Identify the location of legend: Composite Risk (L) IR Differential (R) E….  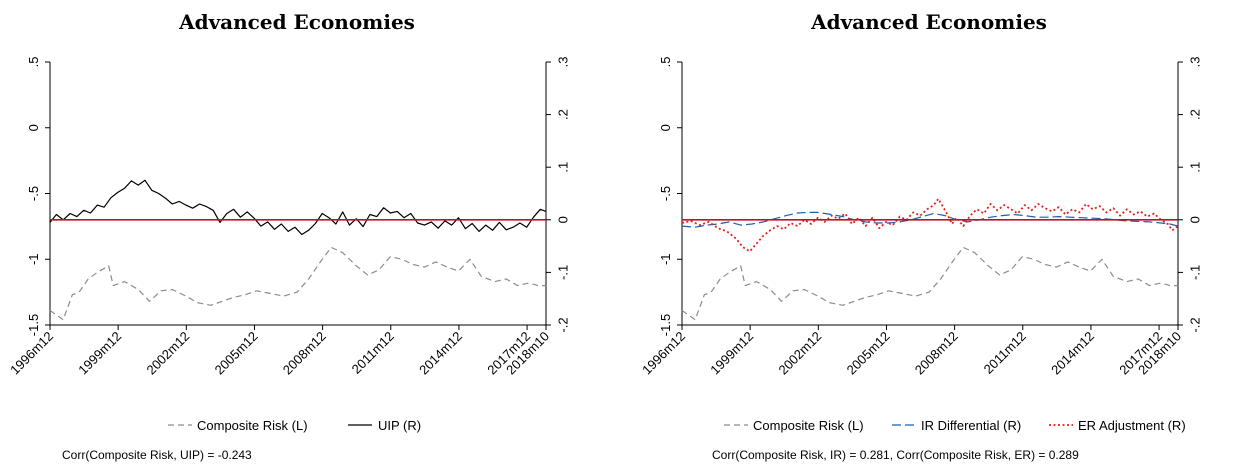
(955, 425).